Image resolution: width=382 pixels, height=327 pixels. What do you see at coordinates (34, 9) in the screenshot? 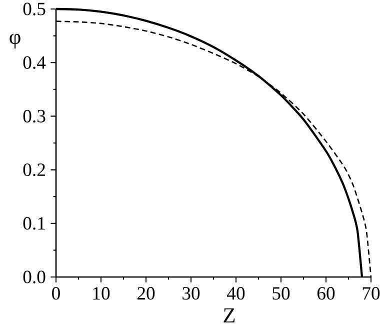
I see `y-tick-label: 0.5` at bounding box center [34, 9].